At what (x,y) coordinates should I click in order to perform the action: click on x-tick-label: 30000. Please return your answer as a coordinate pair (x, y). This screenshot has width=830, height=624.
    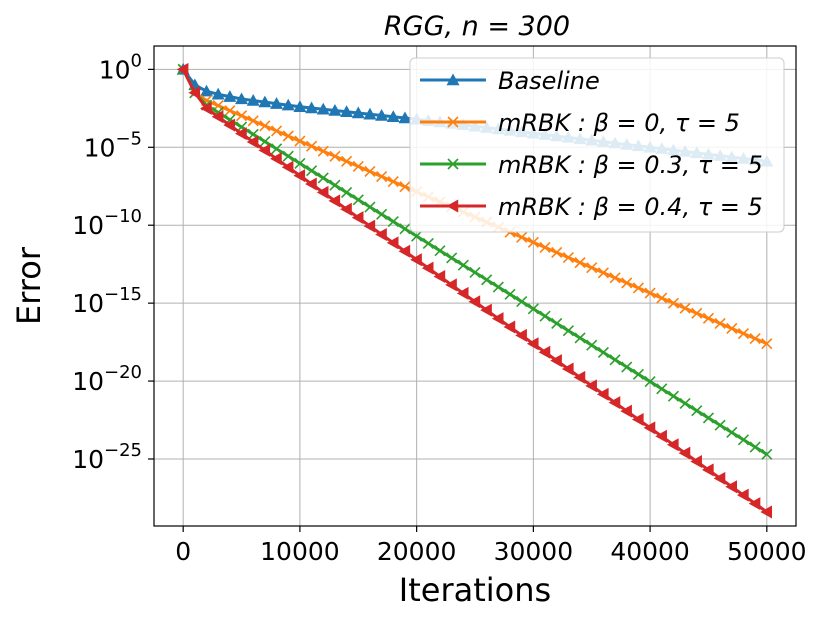
    Looking at the image, I should click on (534, 551).